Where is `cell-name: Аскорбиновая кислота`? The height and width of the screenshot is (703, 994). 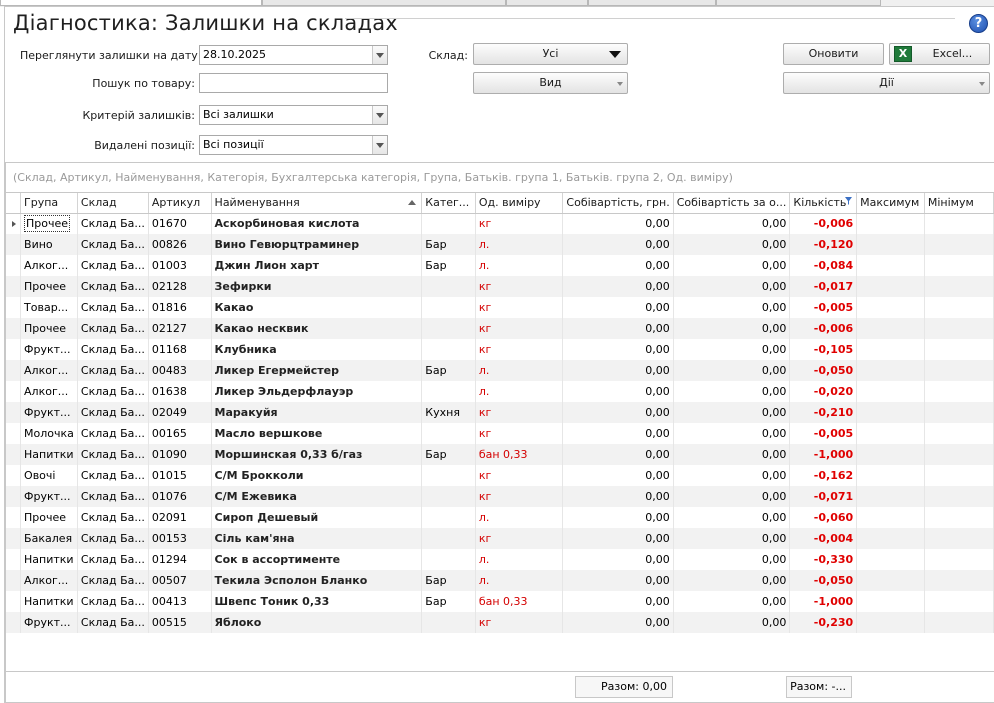
cell-name: Аскорбиновая кислота is located at coordinates (317, 223).